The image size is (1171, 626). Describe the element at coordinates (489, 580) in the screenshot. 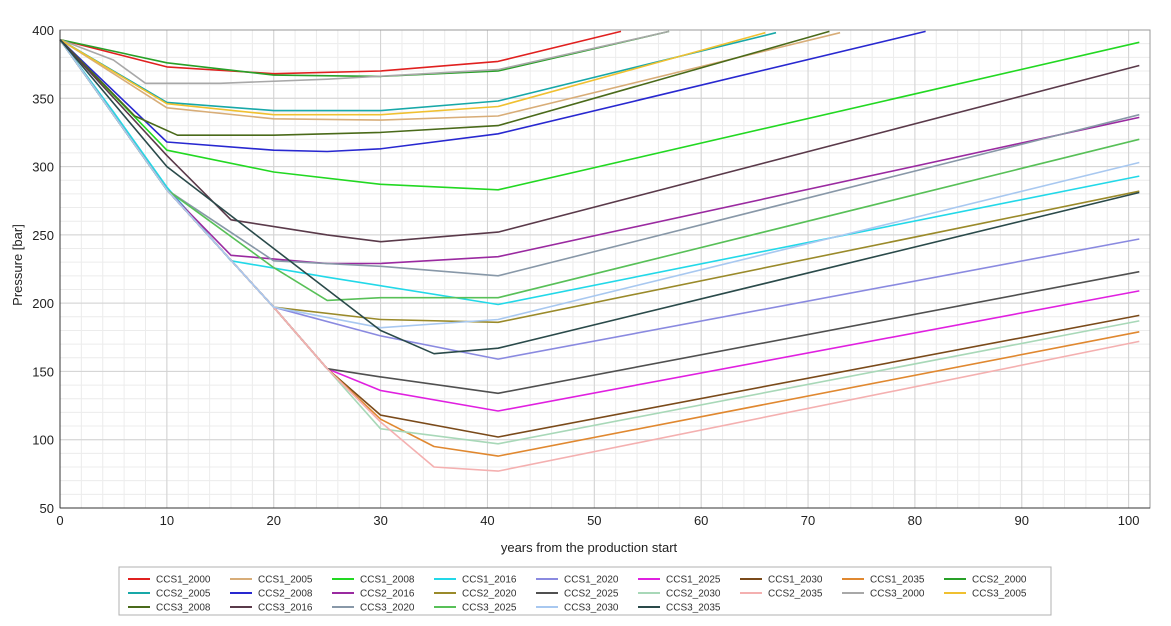

I see `legend-label: CCS1_2016` at that location.